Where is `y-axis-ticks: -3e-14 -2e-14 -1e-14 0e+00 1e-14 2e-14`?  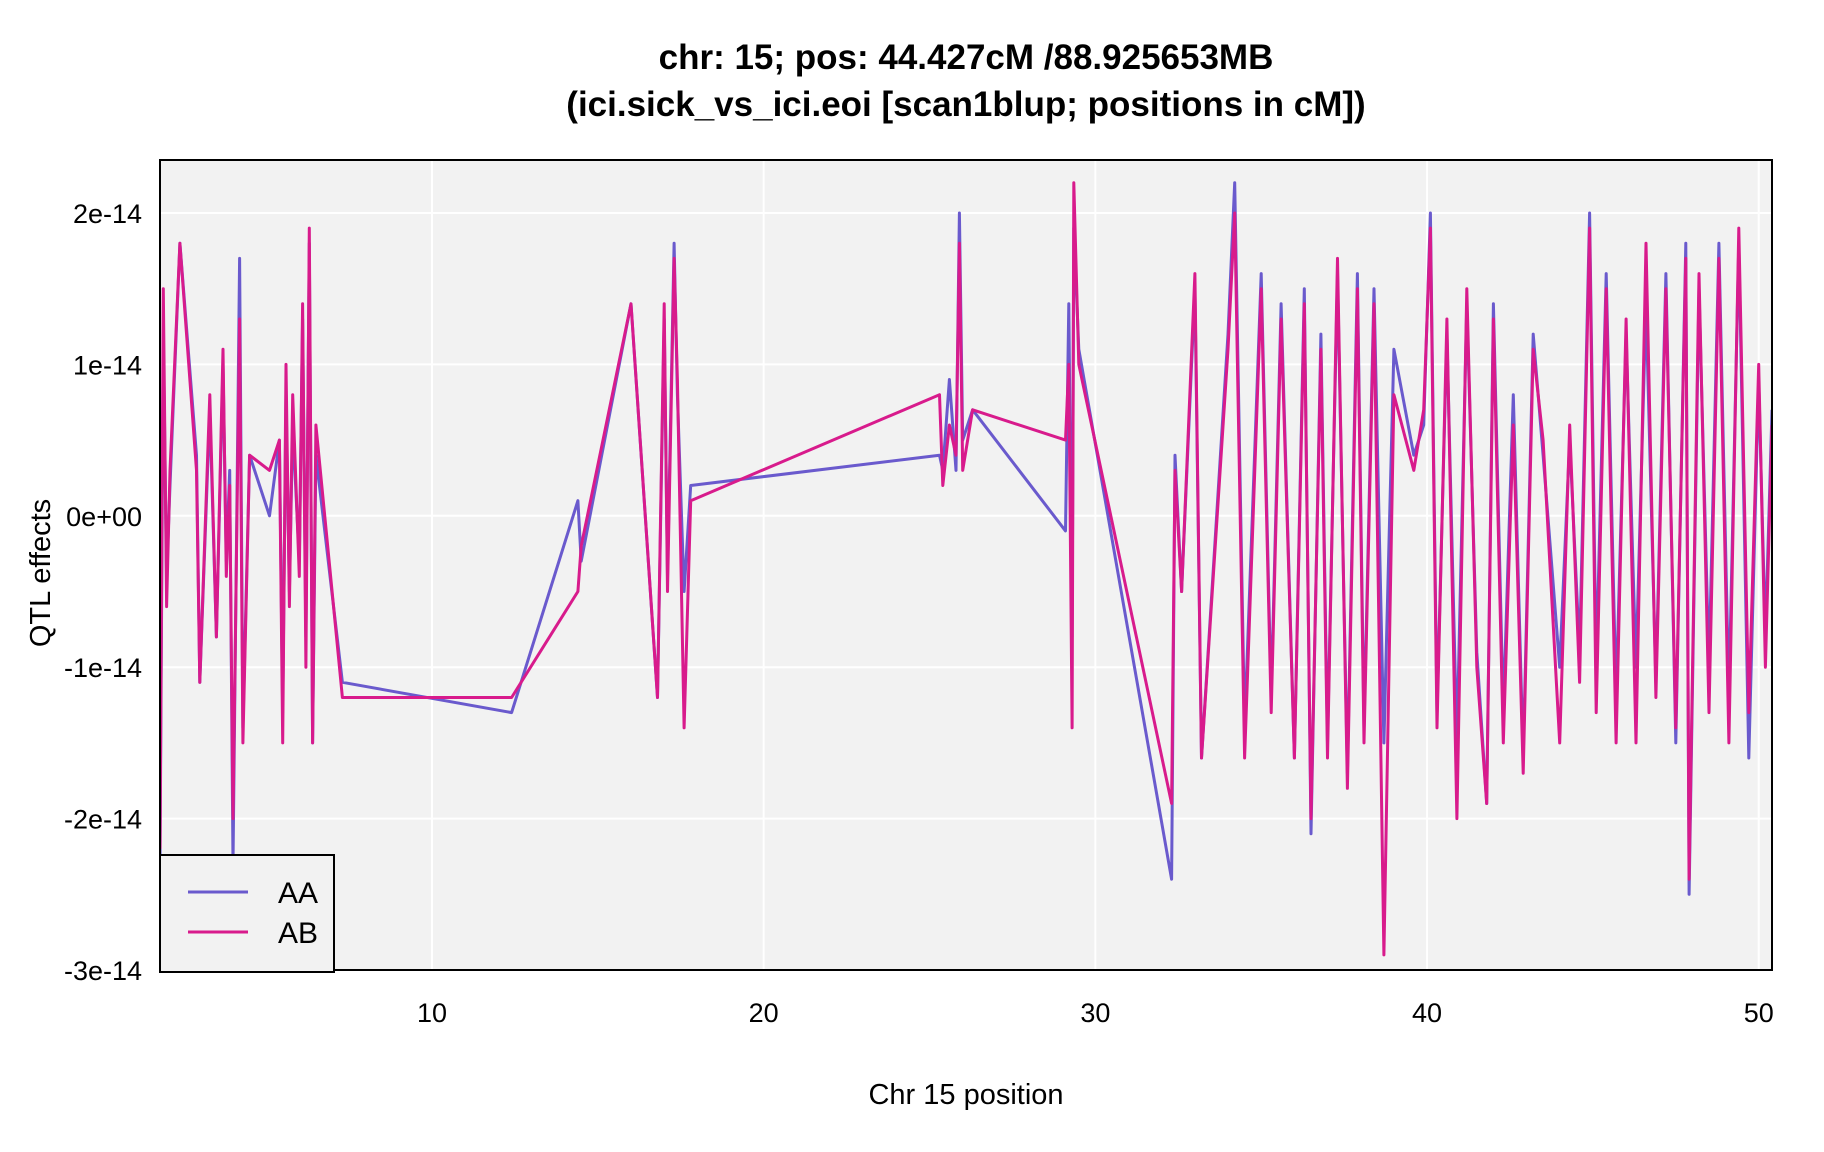 y-axis-ticks: -3e-14 -2e-14 -1e-14 0e+00 1e-14 2e-14 is located at coordinates (103, 592).